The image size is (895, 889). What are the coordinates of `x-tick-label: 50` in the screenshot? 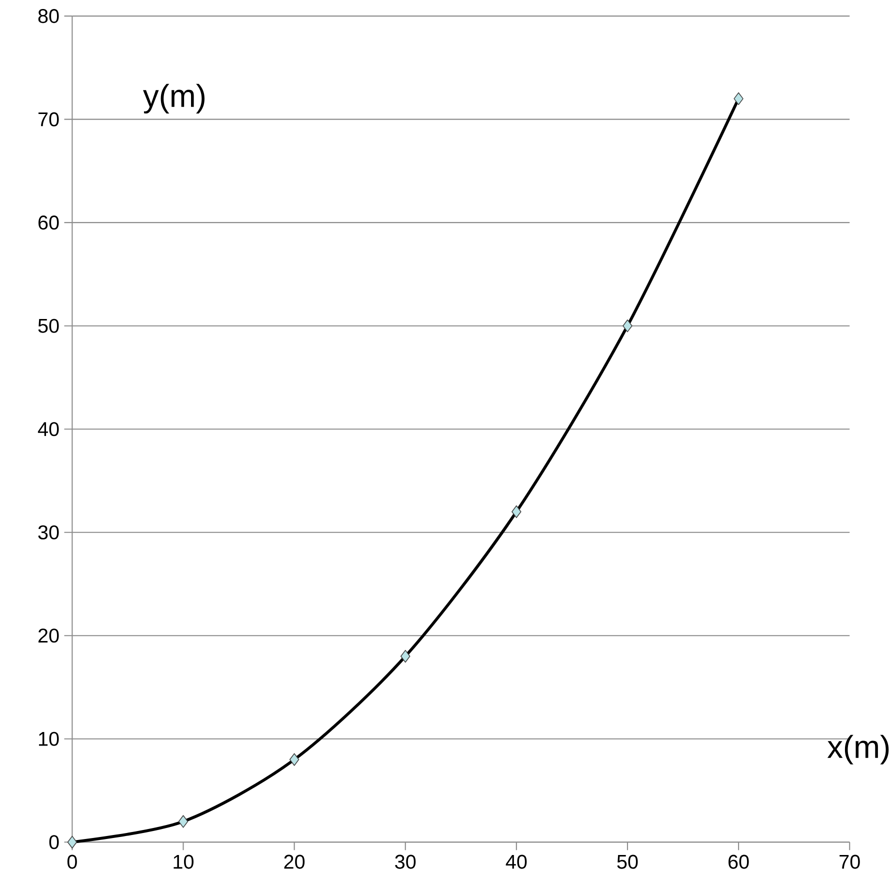 It's located at (627, 862).